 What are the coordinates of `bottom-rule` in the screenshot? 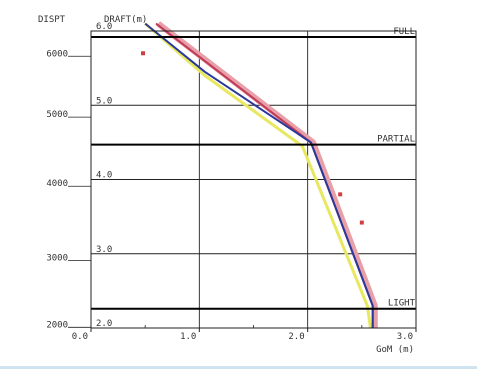 It's located at (238, 367).